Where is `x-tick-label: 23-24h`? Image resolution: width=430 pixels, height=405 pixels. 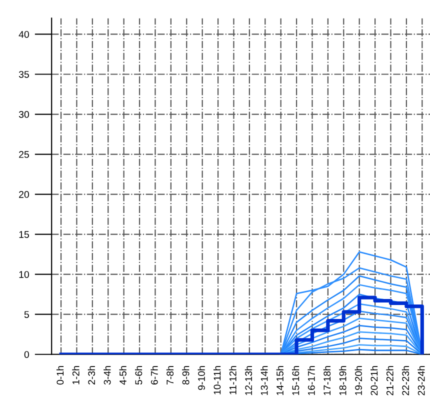
x-tick-label: 23-24h is located at coordinates (421, 381).